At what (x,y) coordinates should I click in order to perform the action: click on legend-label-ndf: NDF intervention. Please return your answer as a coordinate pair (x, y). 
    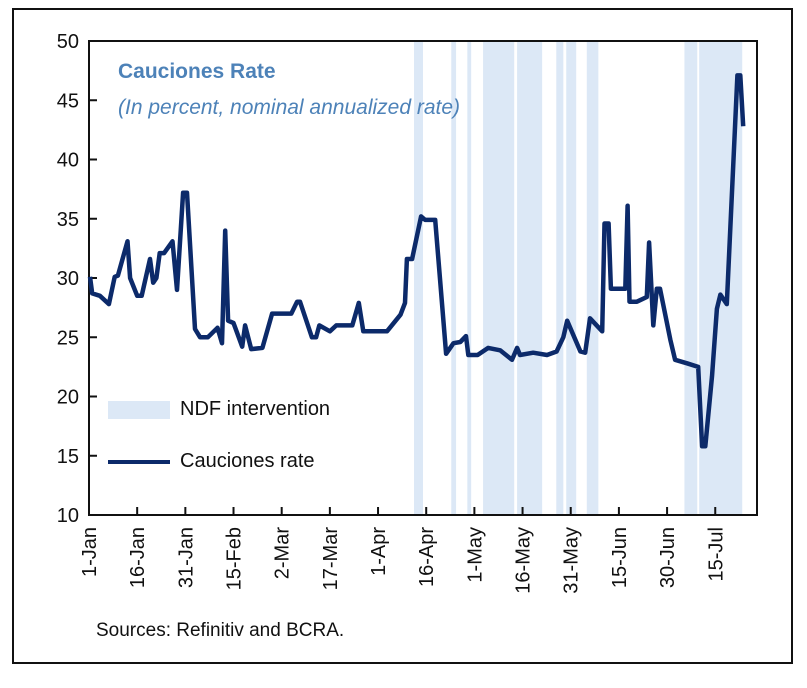
    Looking at the image, I should click on (255, 409).